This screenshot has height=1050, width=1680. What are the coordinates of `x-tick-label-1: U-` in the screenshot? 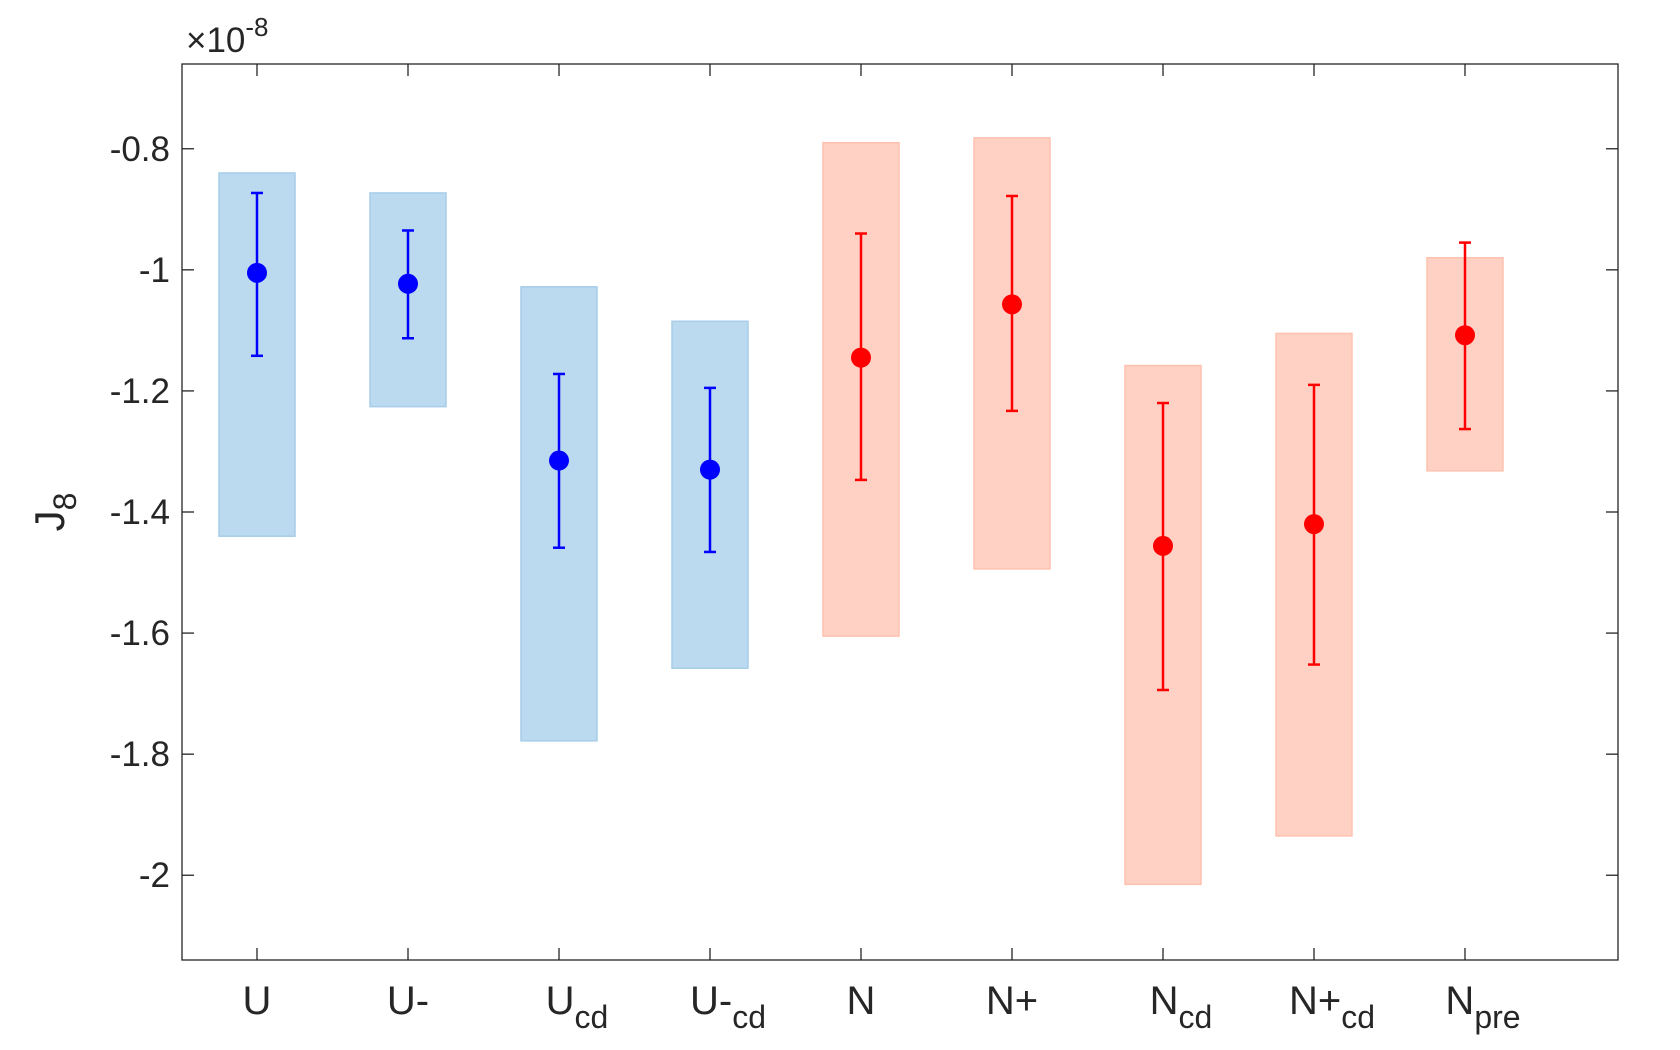 It's located at (408, 1001).